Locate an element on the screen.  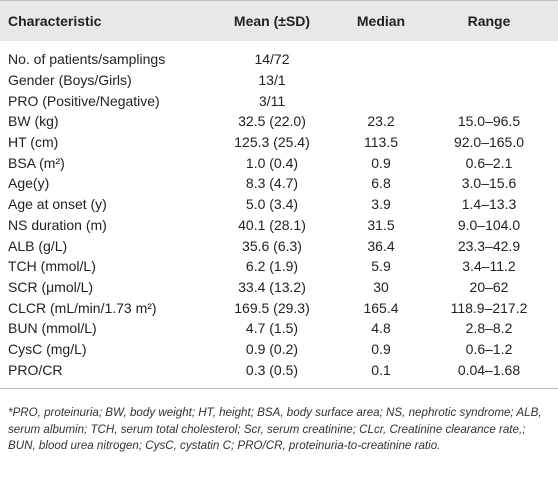
table-cell: Age at onset (y) is located at coordinates (57, 204).